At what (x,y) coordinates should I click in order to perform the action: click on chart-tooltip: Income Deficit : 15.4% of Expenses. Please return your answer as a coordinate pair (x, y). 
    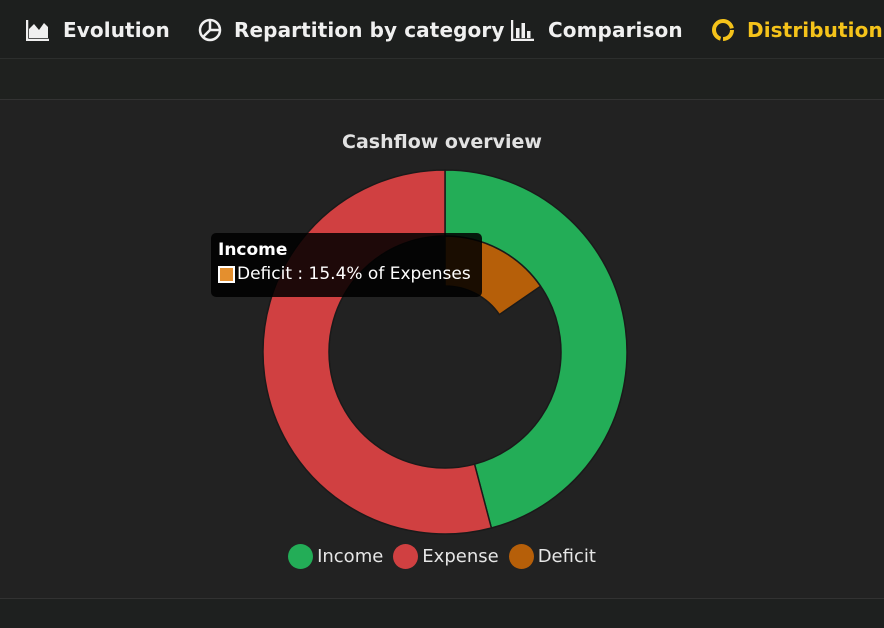
    Looking at the image, I should click on (346, 265).